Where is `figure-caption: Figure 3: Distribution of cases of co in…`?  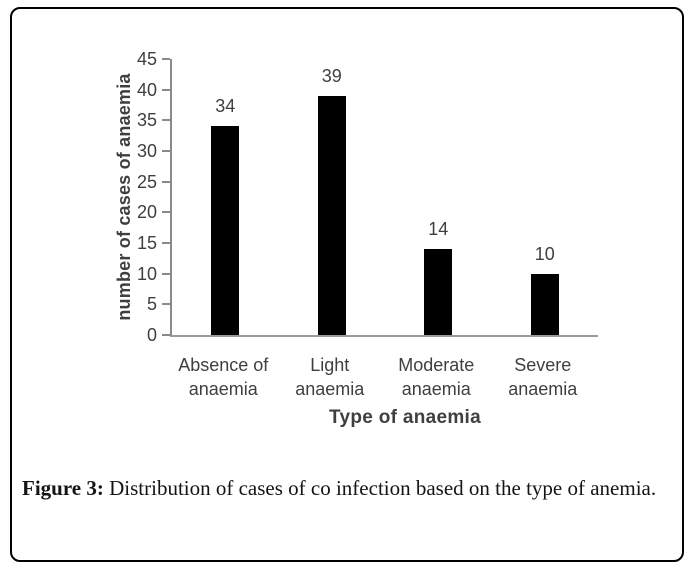
figure-caption: Figure 3: Distribution of cases of co in… is located at coordinates (348, 488).